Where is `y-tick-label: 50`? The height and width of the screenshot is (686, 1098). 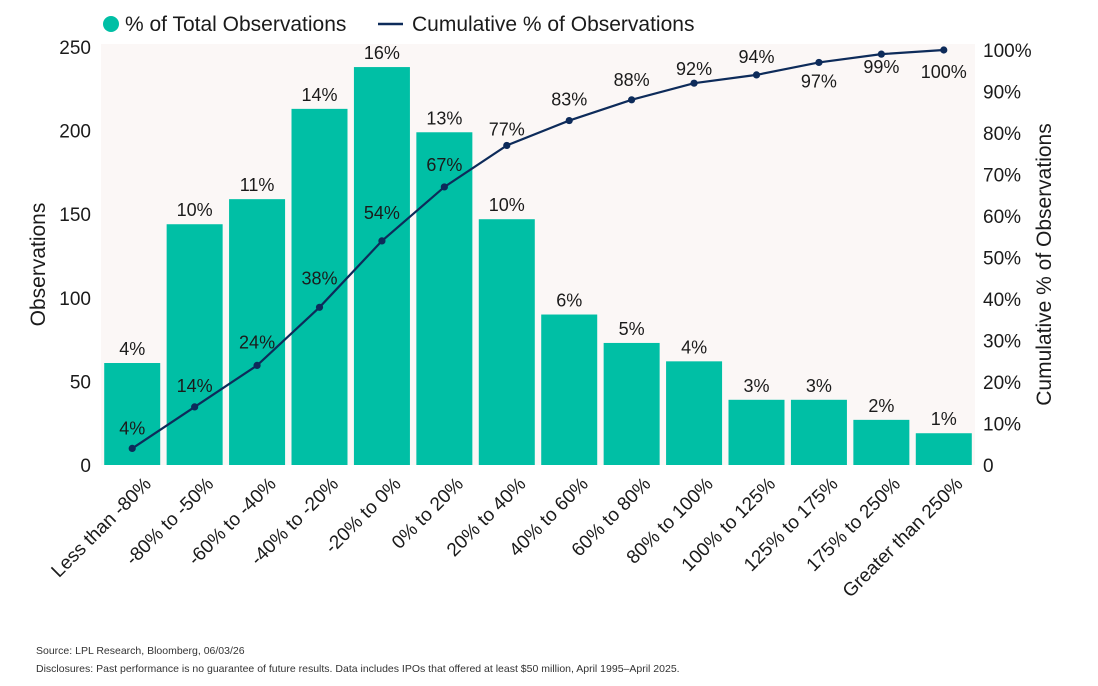
y-tick-label: 50 is located at coordinates (80, 382).